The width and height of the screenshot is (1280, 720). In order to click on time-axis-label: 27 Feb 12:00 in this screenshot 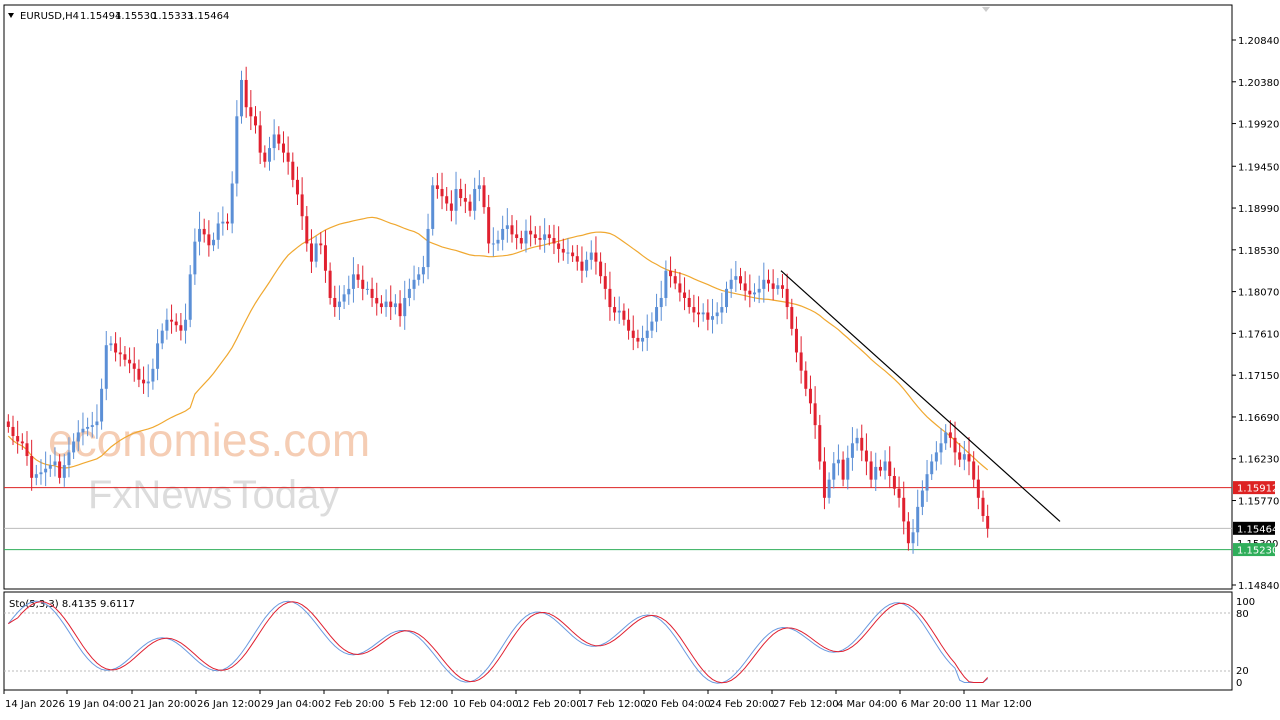, I will do `click(806, 704)`.